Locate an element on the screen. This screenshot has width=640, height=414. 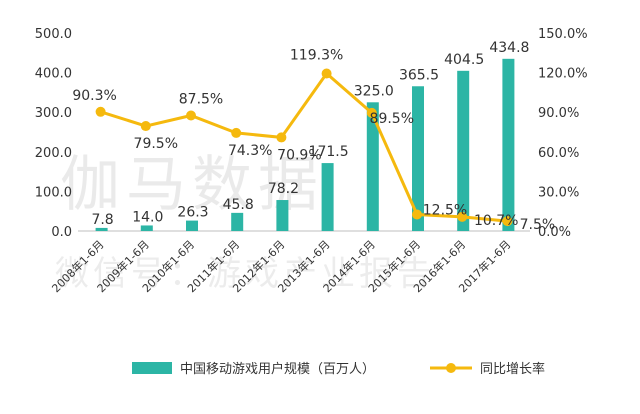
legend: 中国移动游戏用户规模（百万人） 同比增长率 is located at coordinates (338, 369).